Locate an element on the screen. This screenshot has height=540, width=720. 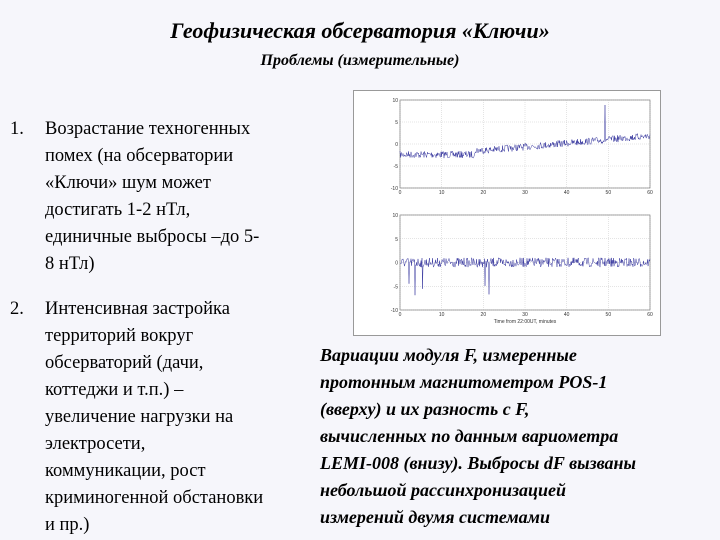
caption-line: (вверху) и их разность с F, is located at coordinates (425, 409).